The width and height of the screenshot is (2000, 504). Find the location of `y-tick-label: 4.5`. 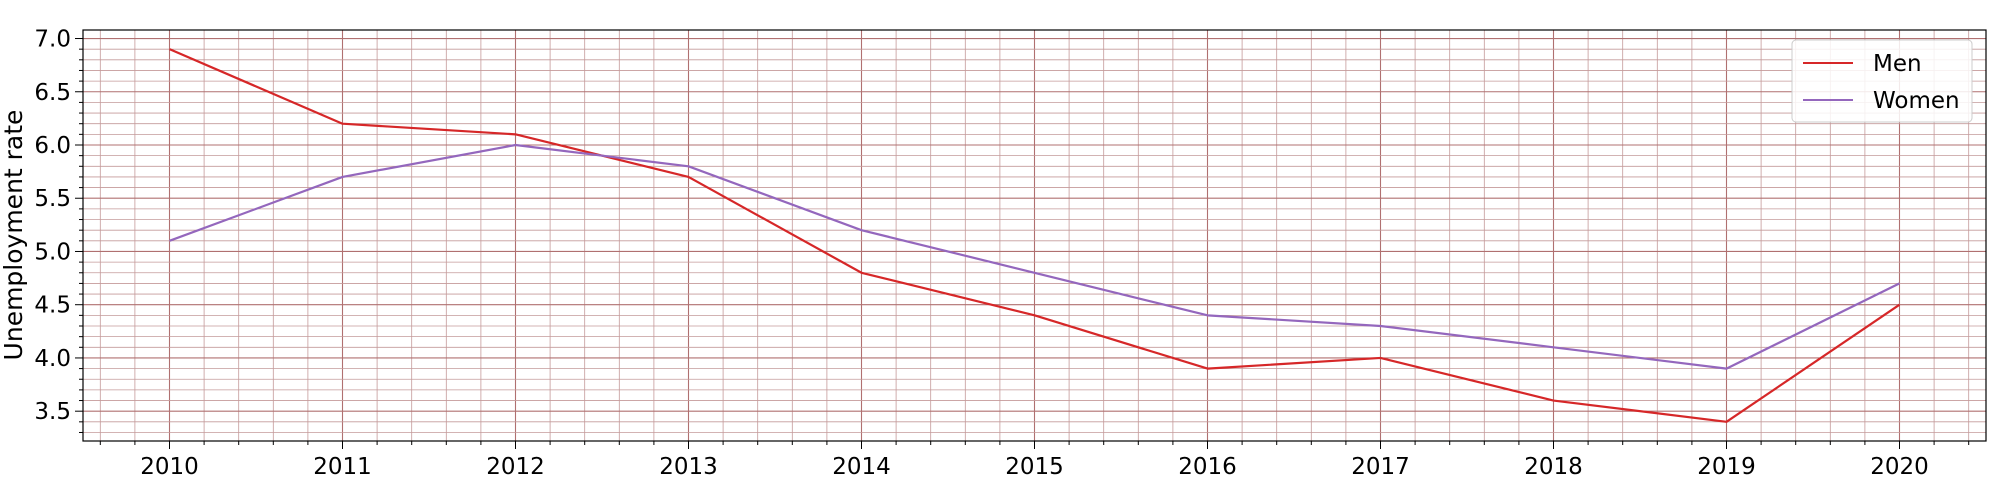

y-tick-label: 4.5 is located at coordinates (52, 306).